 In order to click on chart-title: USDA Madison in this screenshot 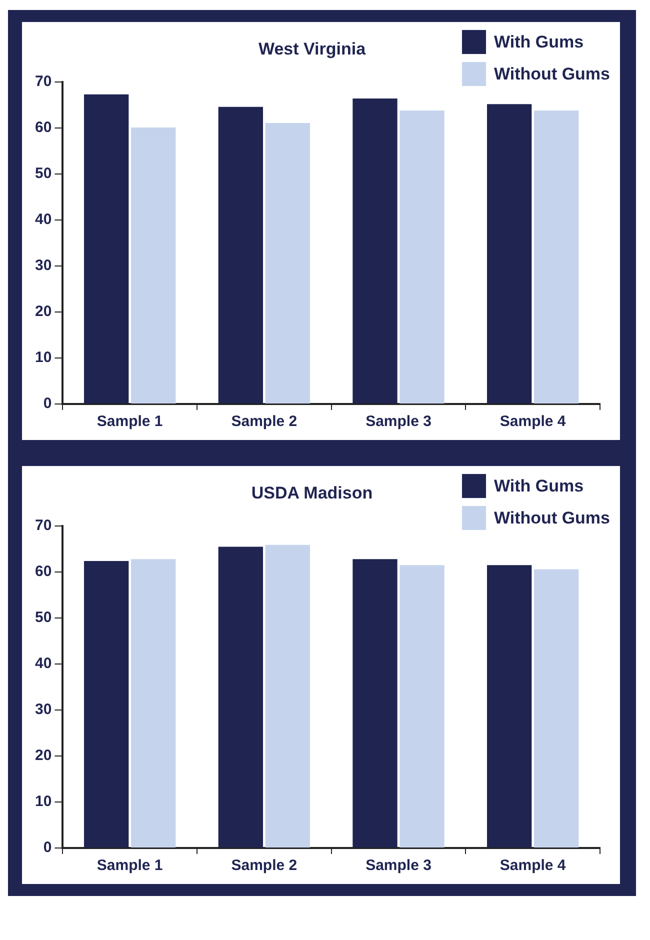, I will do `click(312, 493)`.